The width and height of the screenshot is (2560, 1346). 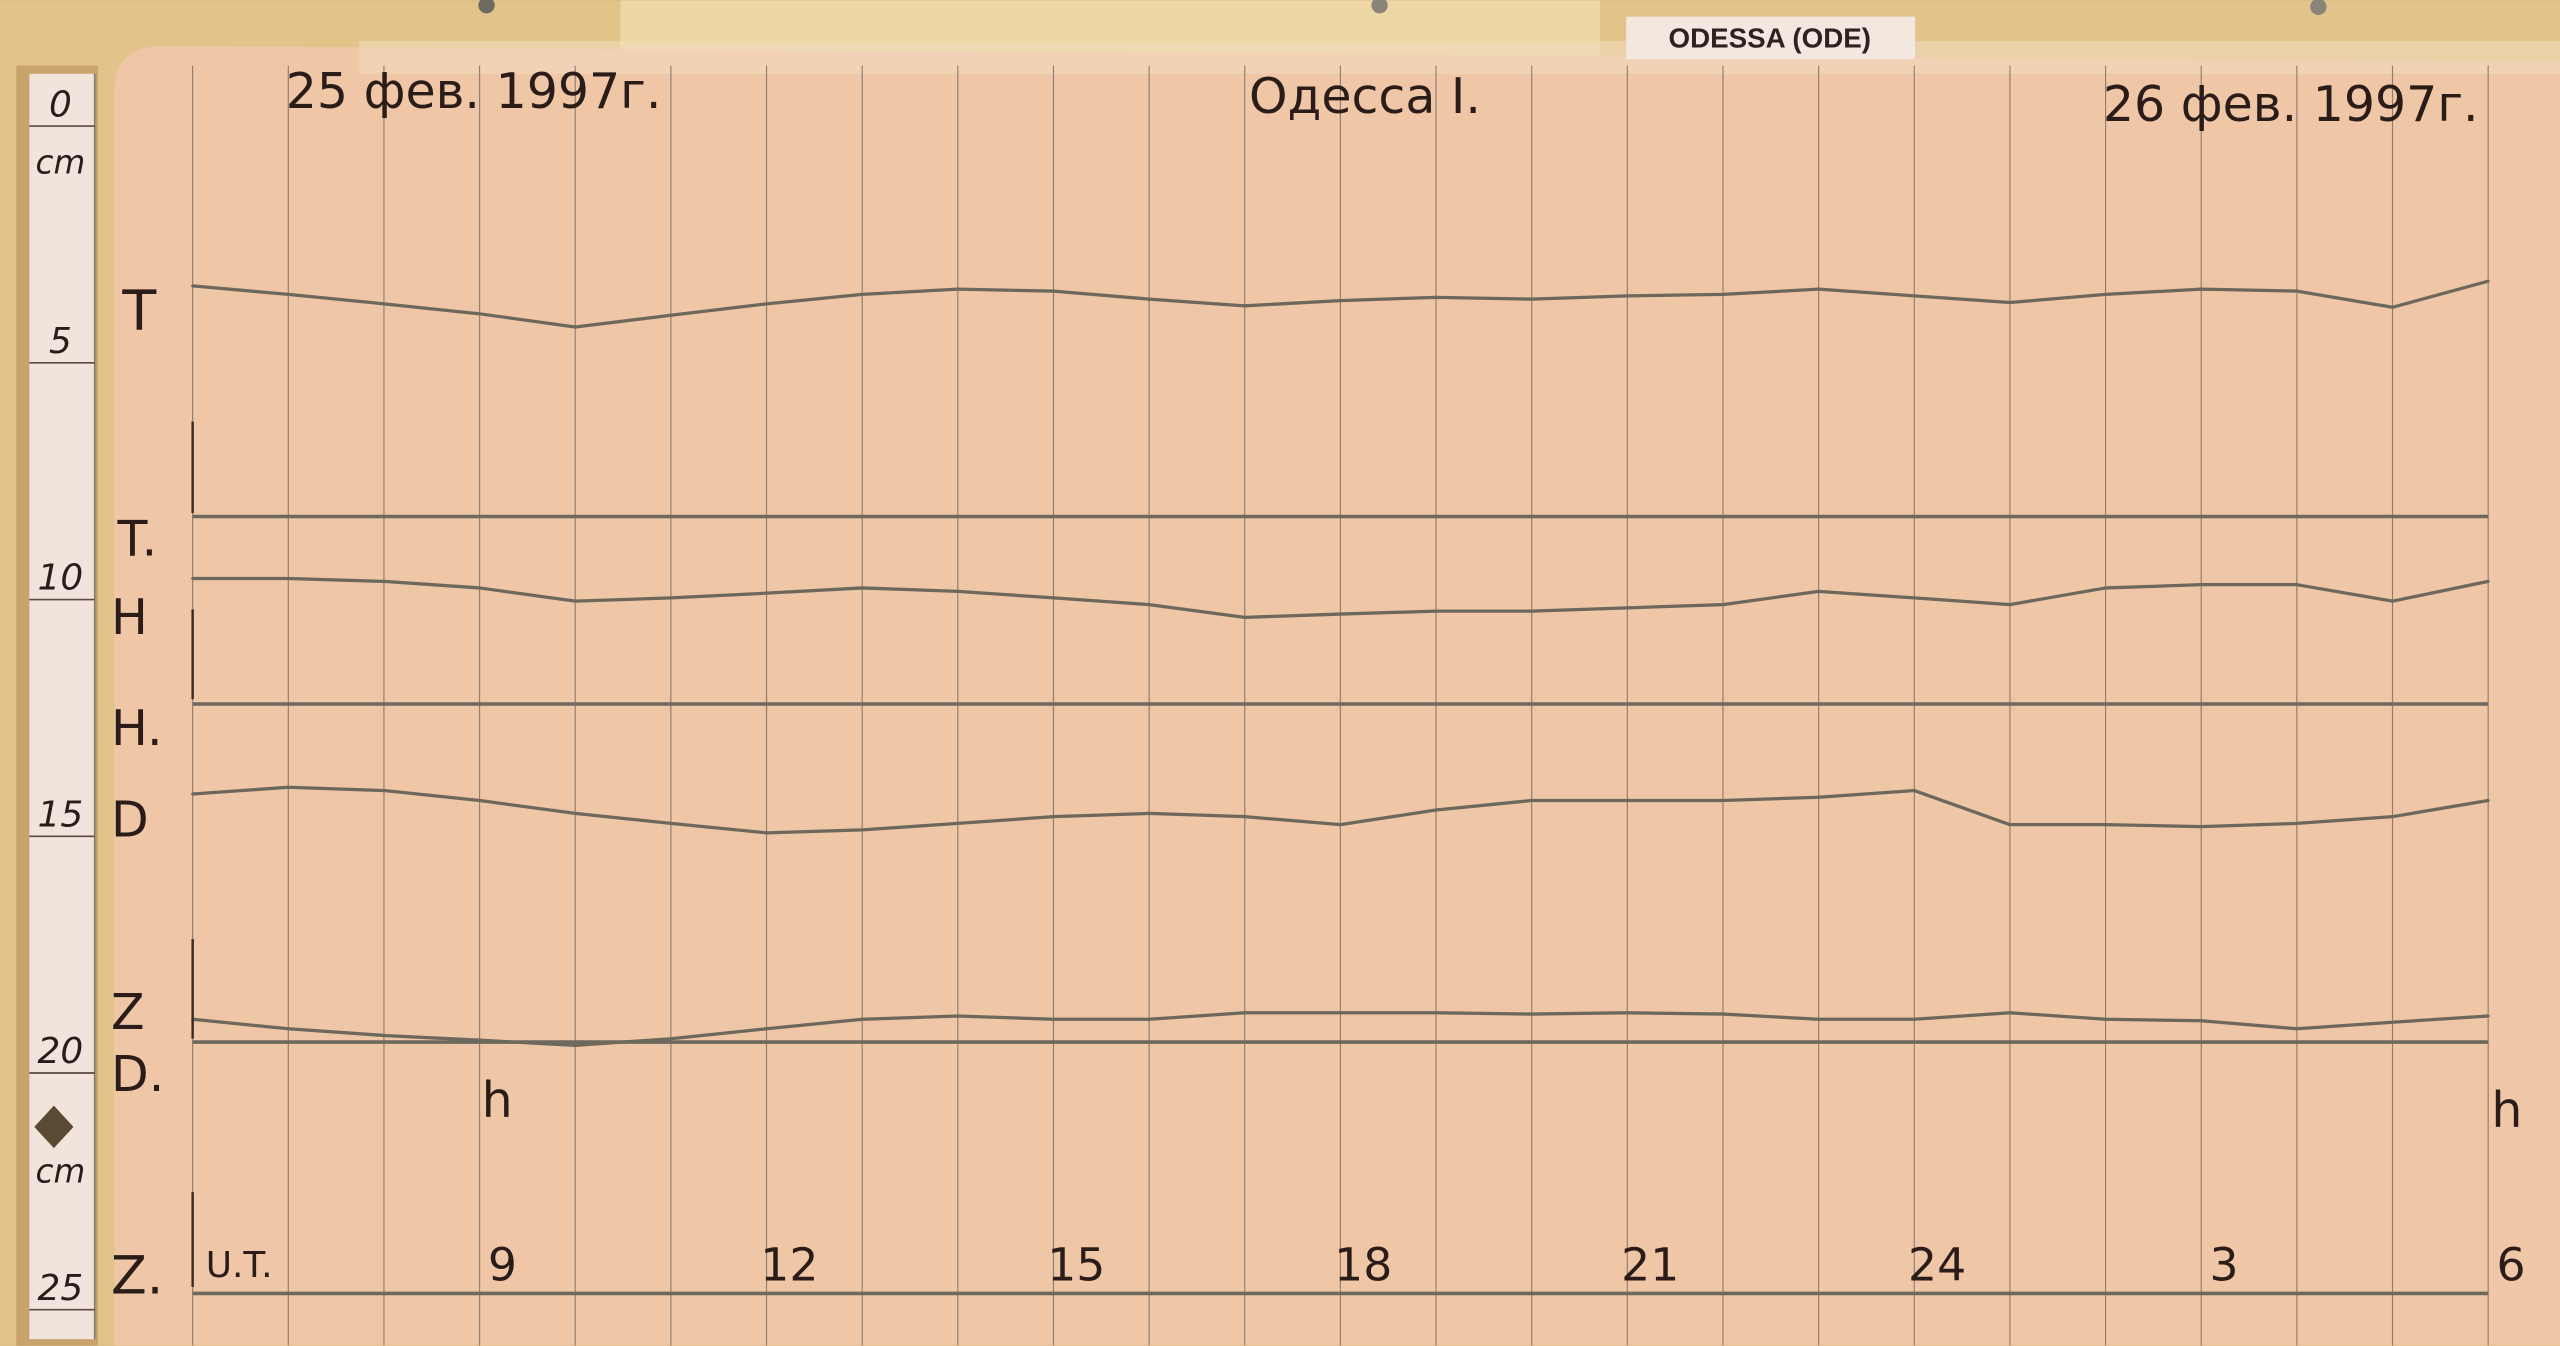 I want to click on ruler-tick-label: 0, so click(x=60, y=104).